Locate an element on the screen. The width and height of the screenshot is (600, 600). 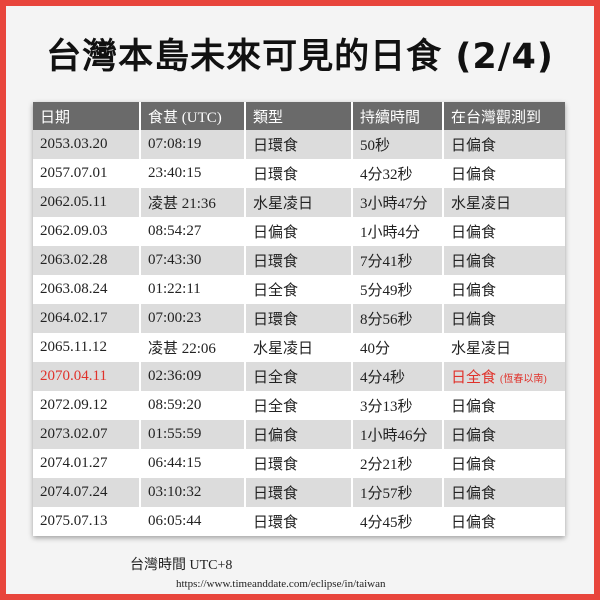
table-cell: 02:36:09 is located at coordinates (193, 376).